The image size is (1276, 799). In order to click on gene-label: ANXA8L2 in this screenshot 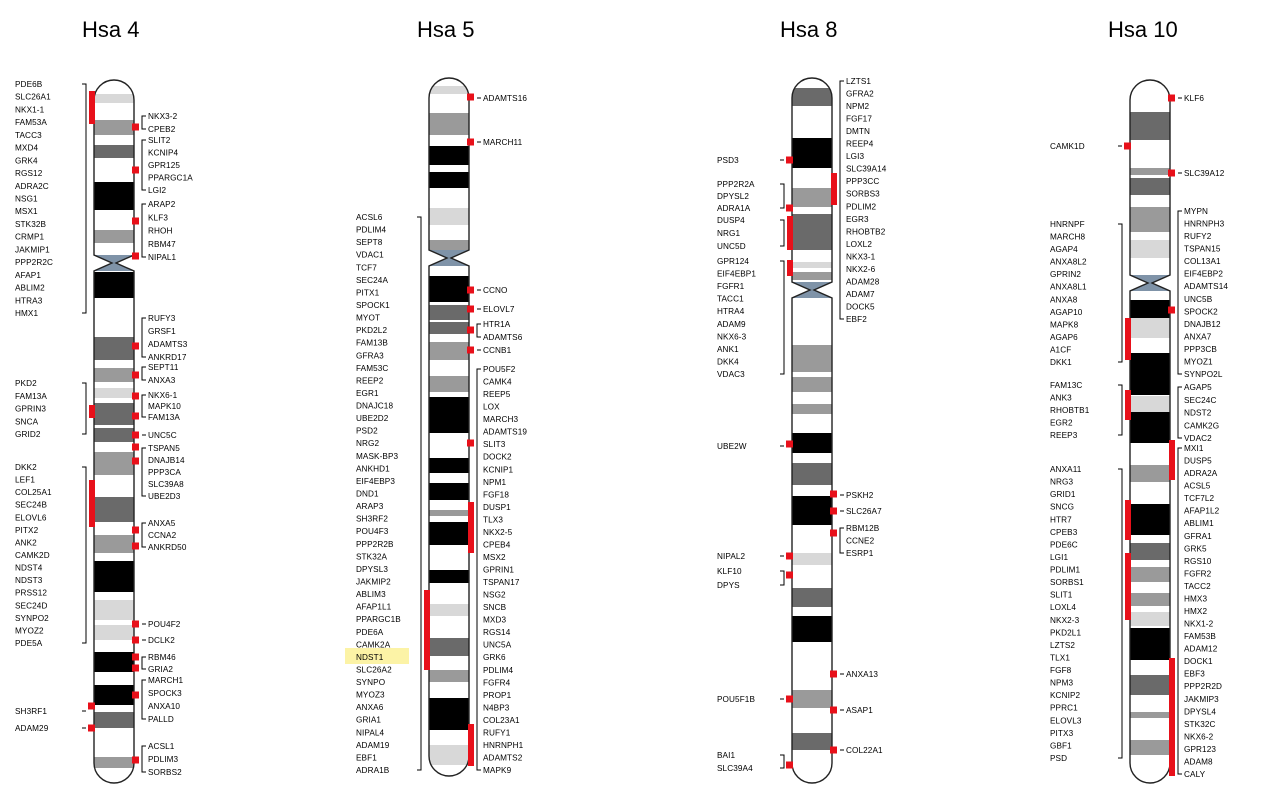, I will do `click(1068, 262)`.